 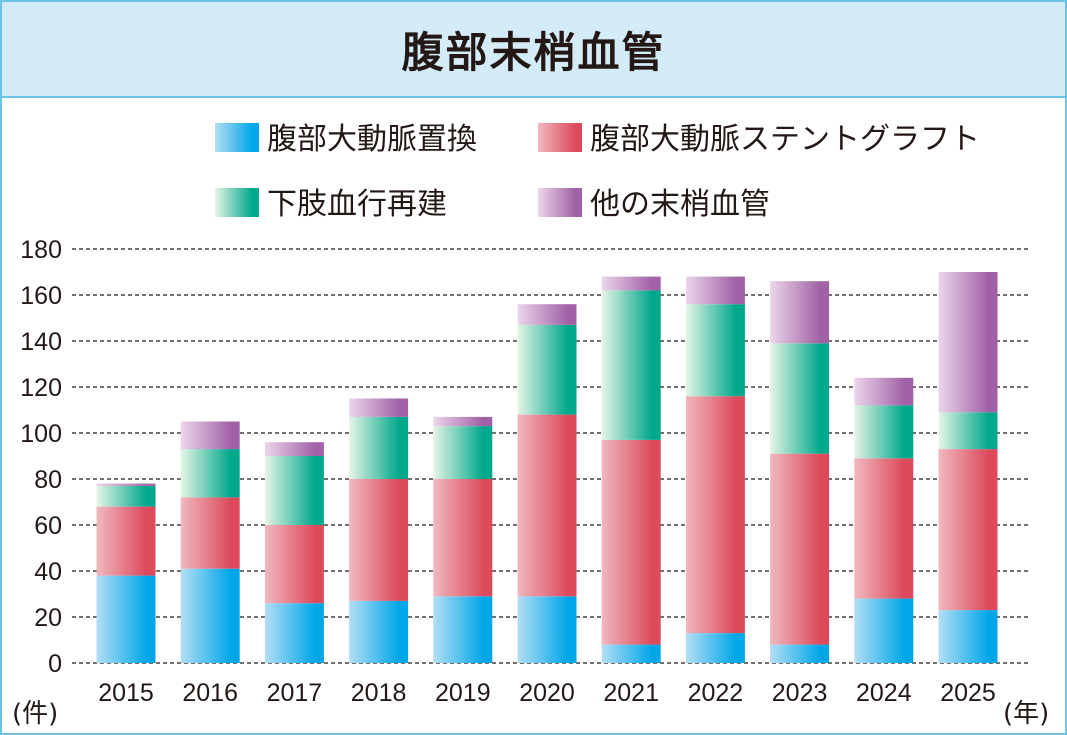 I want to click on x-axis-unit-label: (年), so click(x=1026, y=714).